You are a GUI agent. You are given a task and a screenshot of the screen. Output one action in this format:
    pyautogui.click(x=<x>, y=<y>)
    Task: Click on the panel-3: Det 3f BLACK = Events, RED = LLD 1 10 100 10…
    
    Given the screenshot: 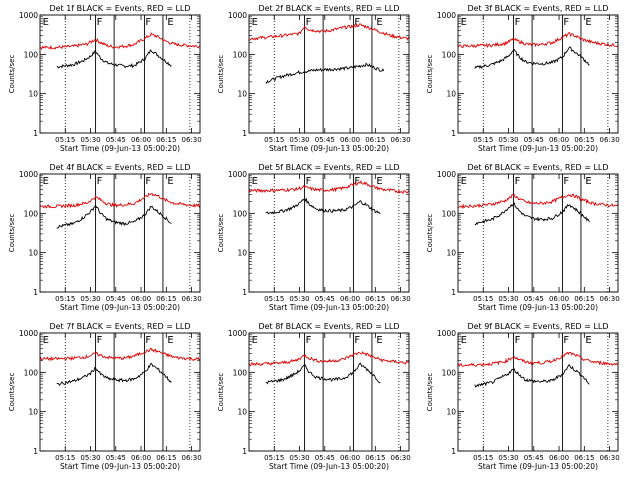 What is the action you would take?
    pyautogui.click(x=523, y=78)
    